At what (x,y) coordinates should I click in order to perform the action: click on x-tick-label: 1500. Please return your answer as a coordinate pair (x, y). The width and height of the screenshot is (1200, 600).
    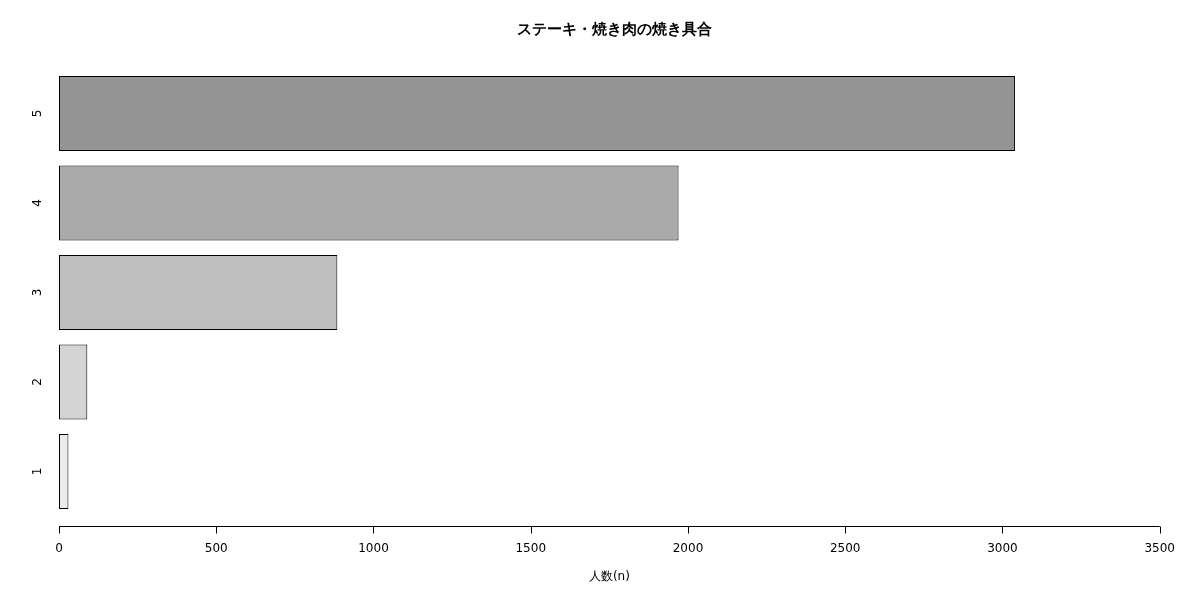
    Looking at the image, I should click on (531, 547).